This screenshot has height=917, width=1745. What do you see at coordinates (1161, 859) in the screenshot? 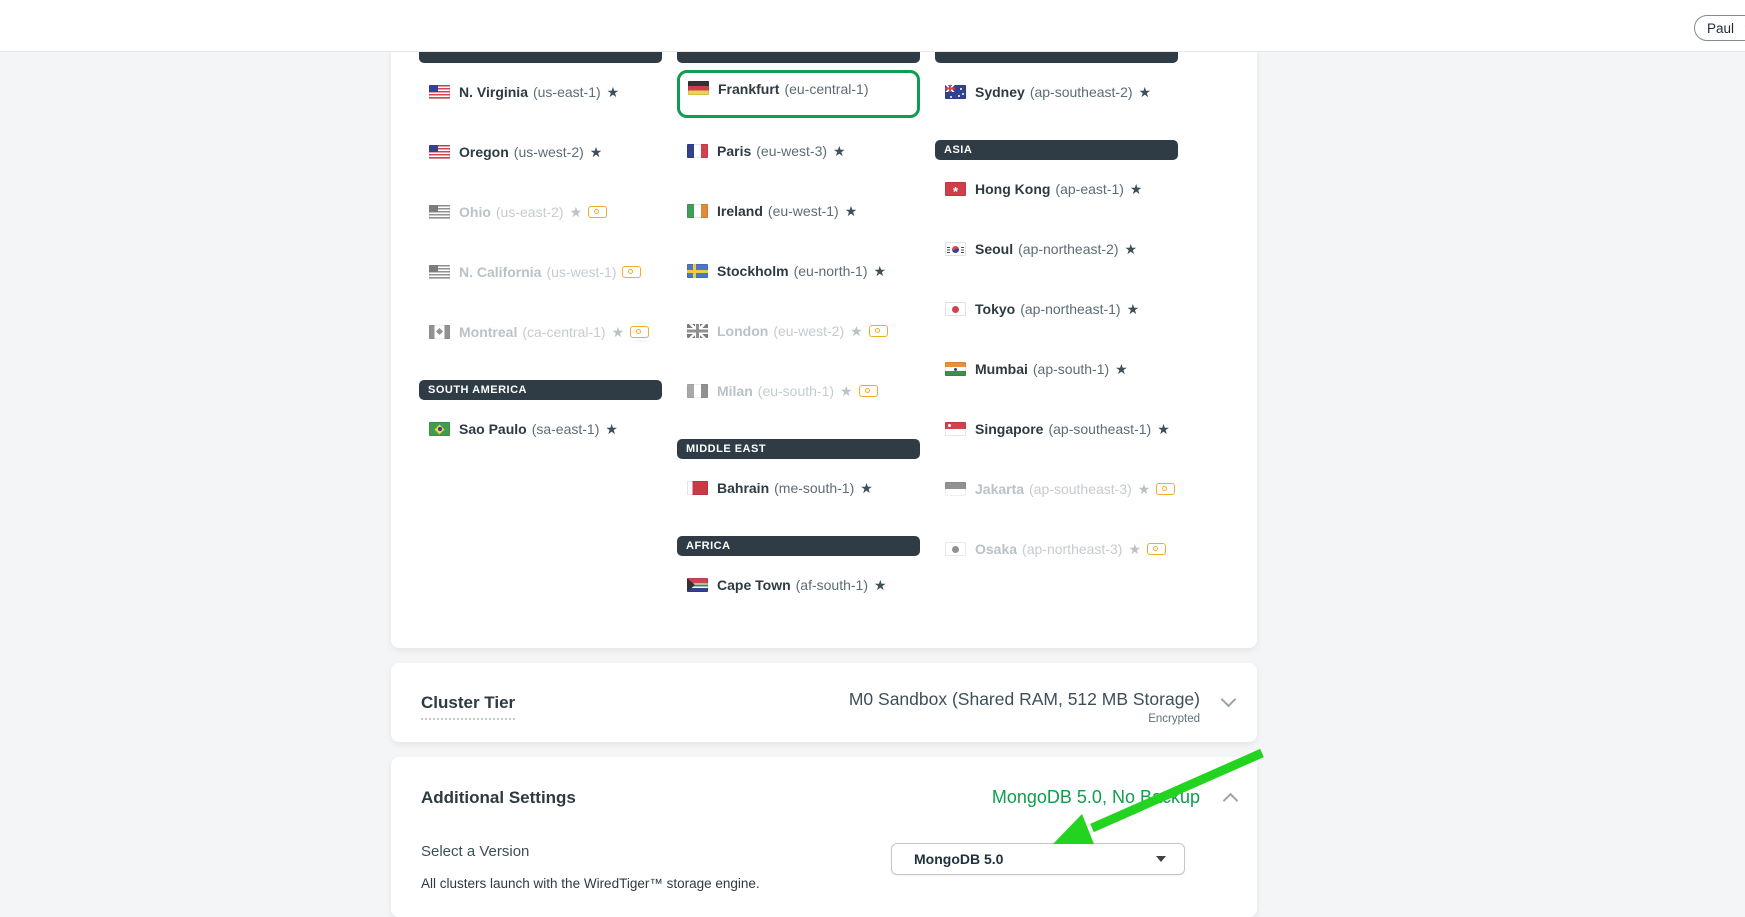
I see `caret-down-icon` at bounding box center [1161, 859].